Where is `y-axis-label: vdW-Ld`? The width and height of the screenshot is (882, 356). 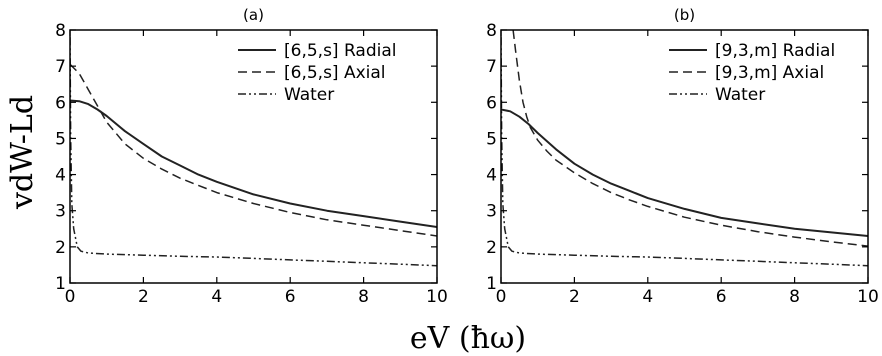 y-axis-label: vdW-Ld is located at coordinates (22, 152).